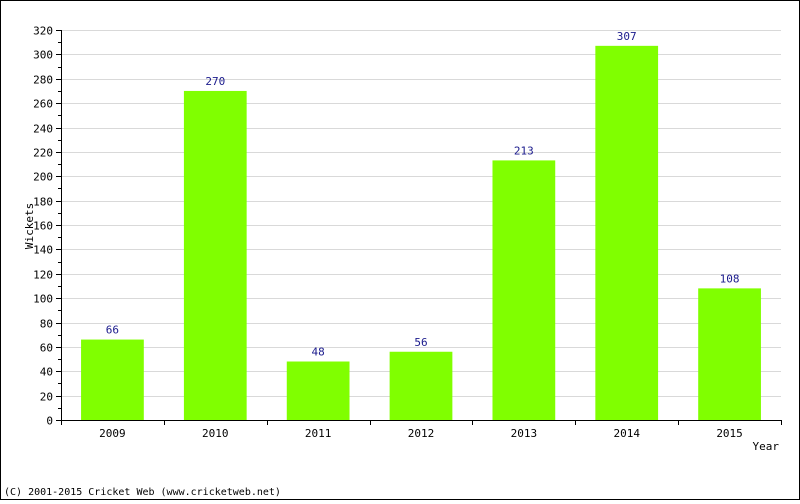 This screenshot has height=504, width=800. Describe the element at coordinates (627, 232) in the screenshot. I see `bar-2014` at that location.